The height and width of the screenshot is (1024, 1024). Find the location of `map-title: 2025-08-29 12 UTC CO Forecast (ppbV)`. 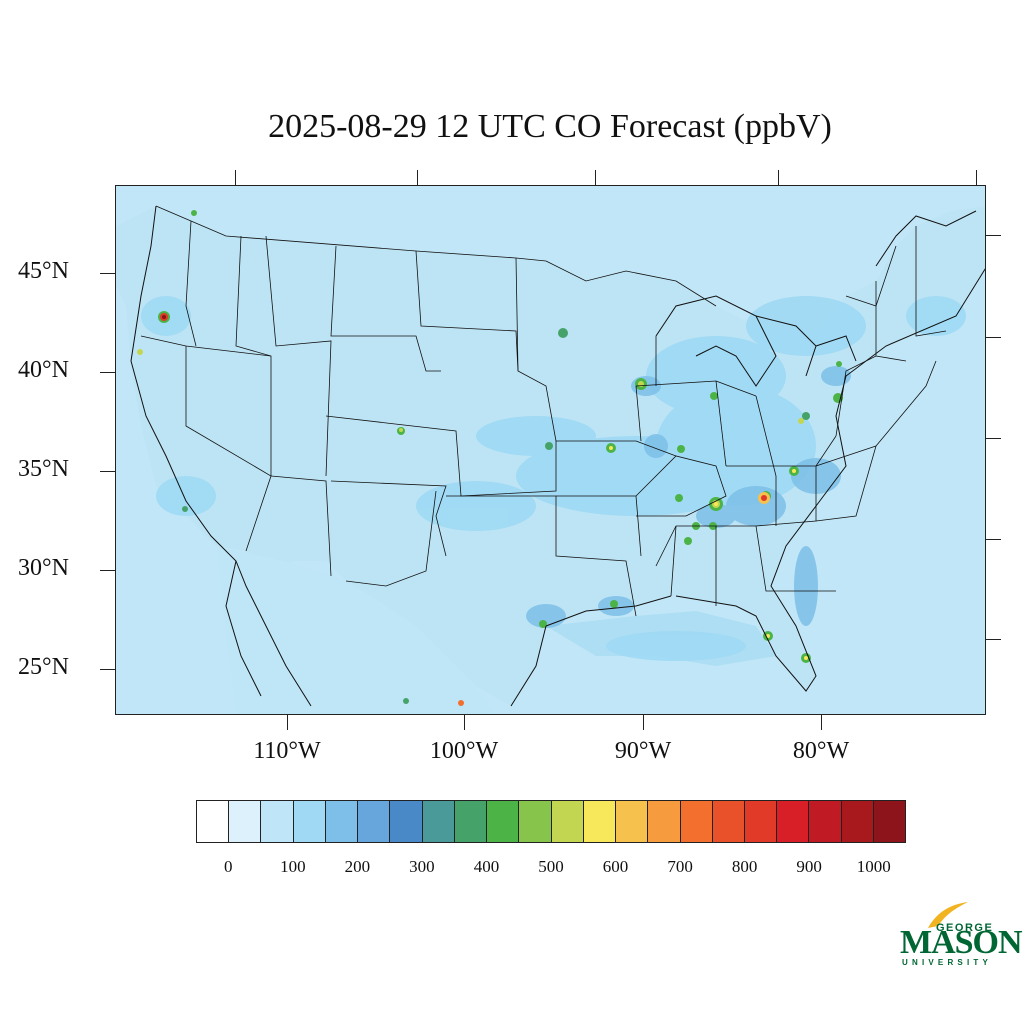

map-title: 2025-08-29 12 UTC CO Forecast (ppbV) is located at coordinates (550, 126).